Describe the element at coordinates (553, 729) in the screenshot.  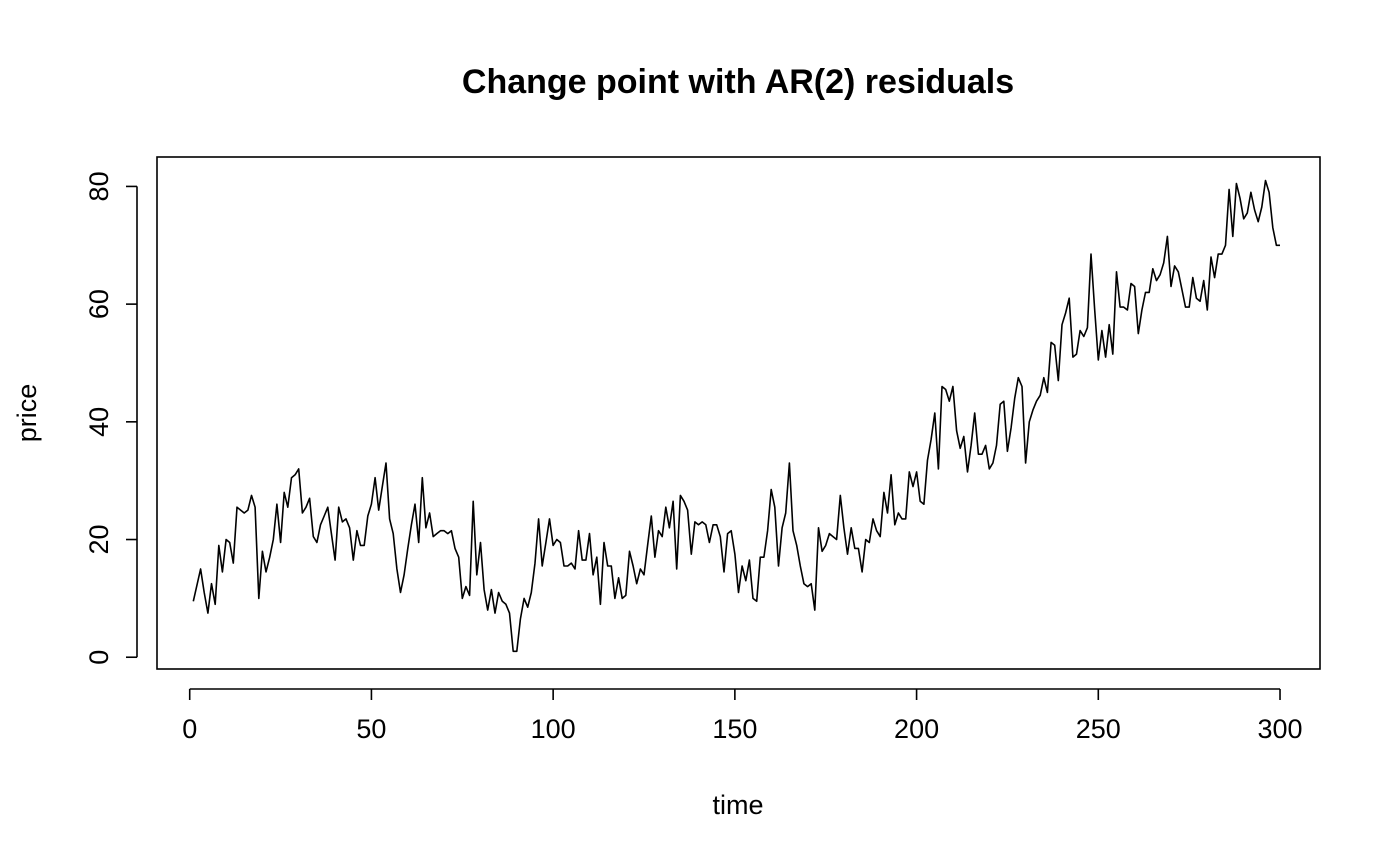
I see `x-tick-label: 100` at that location.